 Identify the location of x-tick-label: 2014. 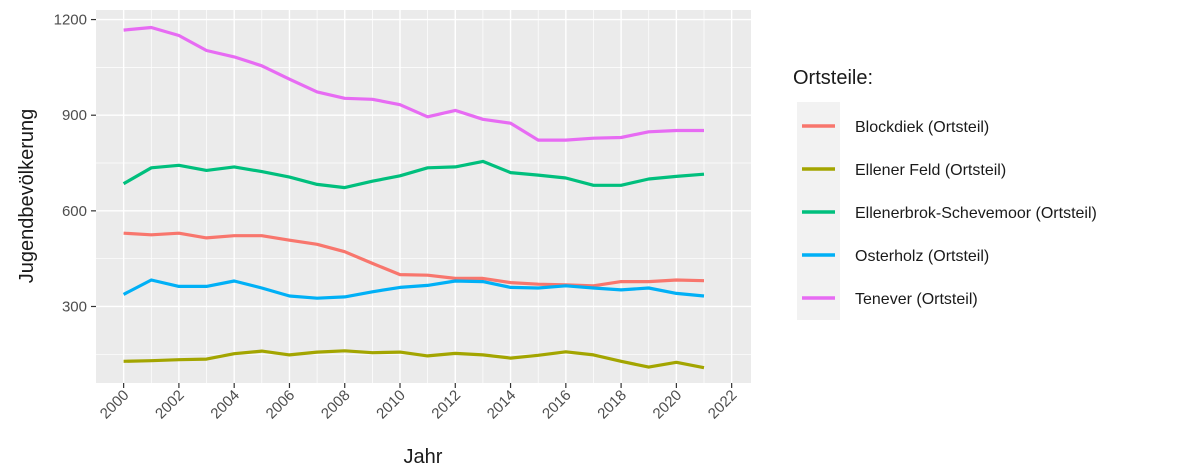
(502, 405).